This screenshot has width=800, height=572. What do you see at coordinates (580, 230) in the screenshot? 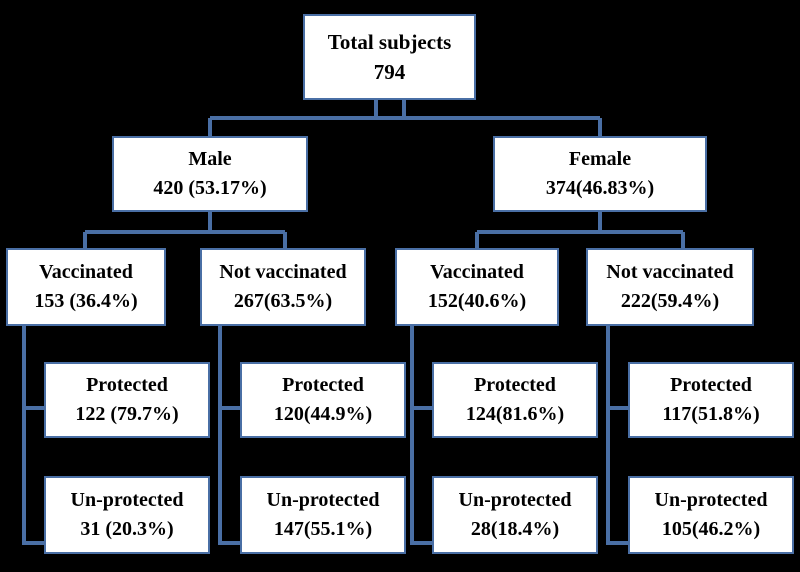
I see `connector-female-vacc` at bounding box center [580, 230].